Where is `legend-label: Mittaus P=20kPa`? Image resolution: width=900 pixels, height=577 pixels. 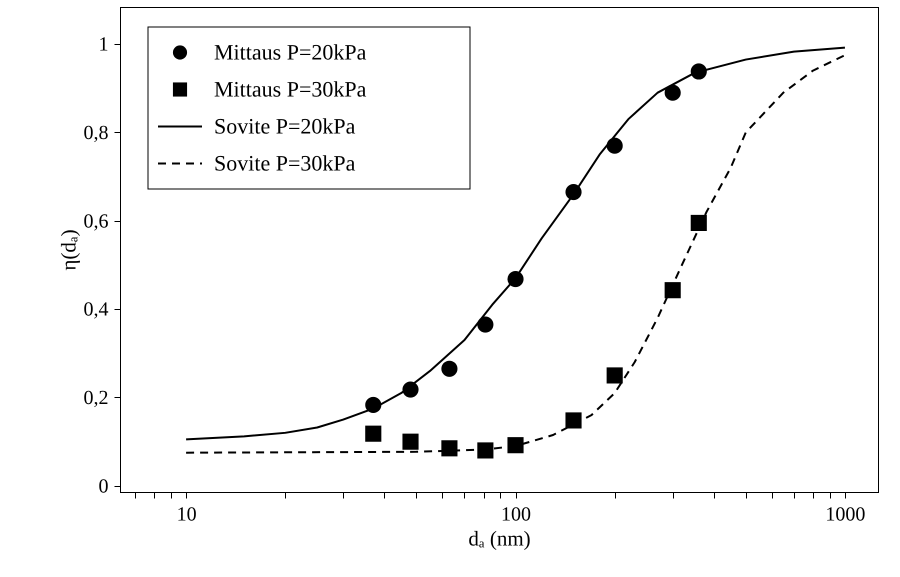 legend-label: Mittaus P=20kPa is located at coordinates (290, 52).